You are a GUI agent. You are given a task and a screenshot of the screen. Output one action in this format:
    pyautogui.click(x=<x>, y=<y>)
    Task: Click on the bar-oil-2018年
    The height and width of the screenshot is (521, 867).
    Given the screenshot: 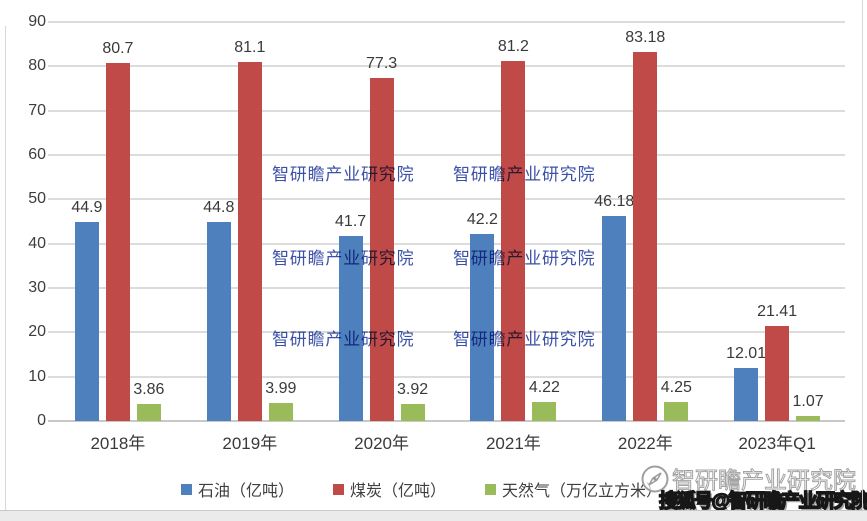 What is the action you would take?
    pyautogui.click(x=86, y=321)
    